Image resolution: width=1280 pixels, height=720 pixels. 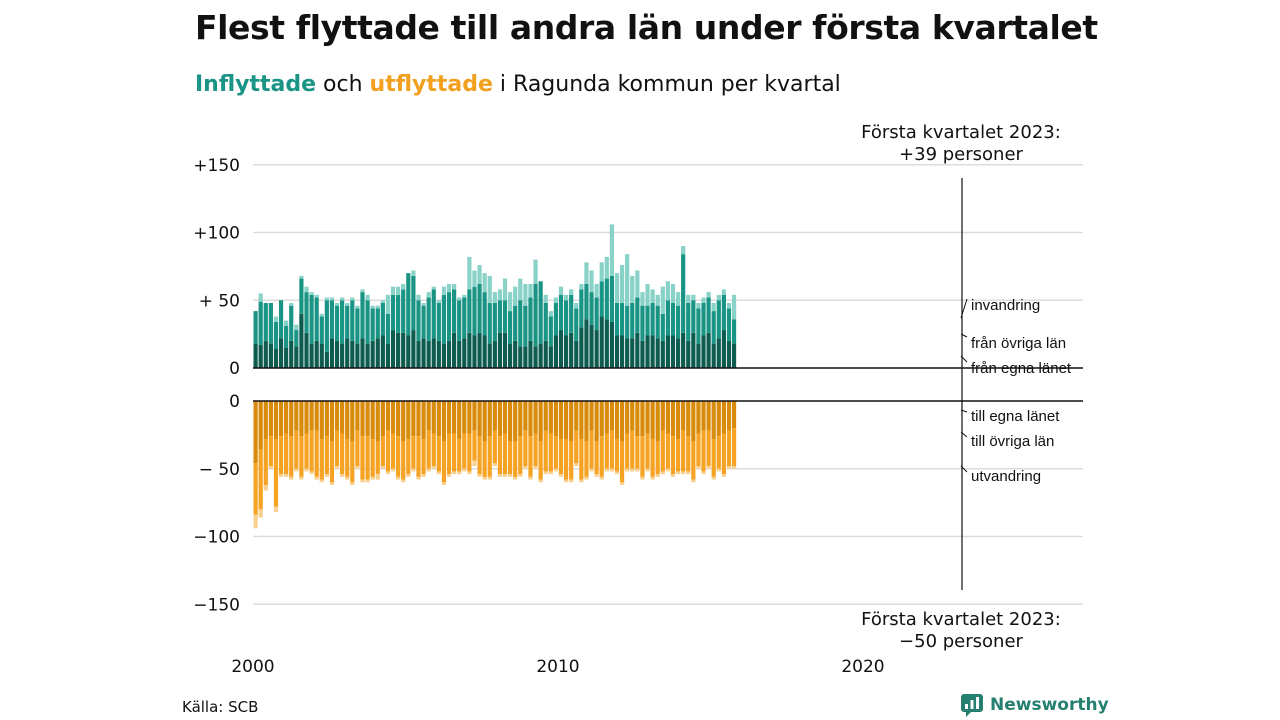 What do you see at coordinates (1006, 476) in the screenshot?
I see `series-label-out: utvandring` at bounding box center [1006, 476].